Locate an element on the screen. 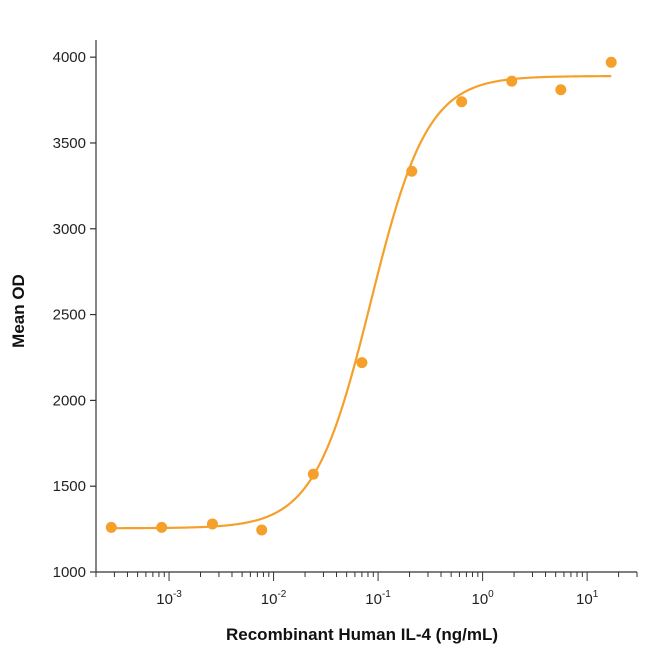 This screenshot has width=650, height=650. y-tick-label: 3500 is located at coordinates (69, 143).